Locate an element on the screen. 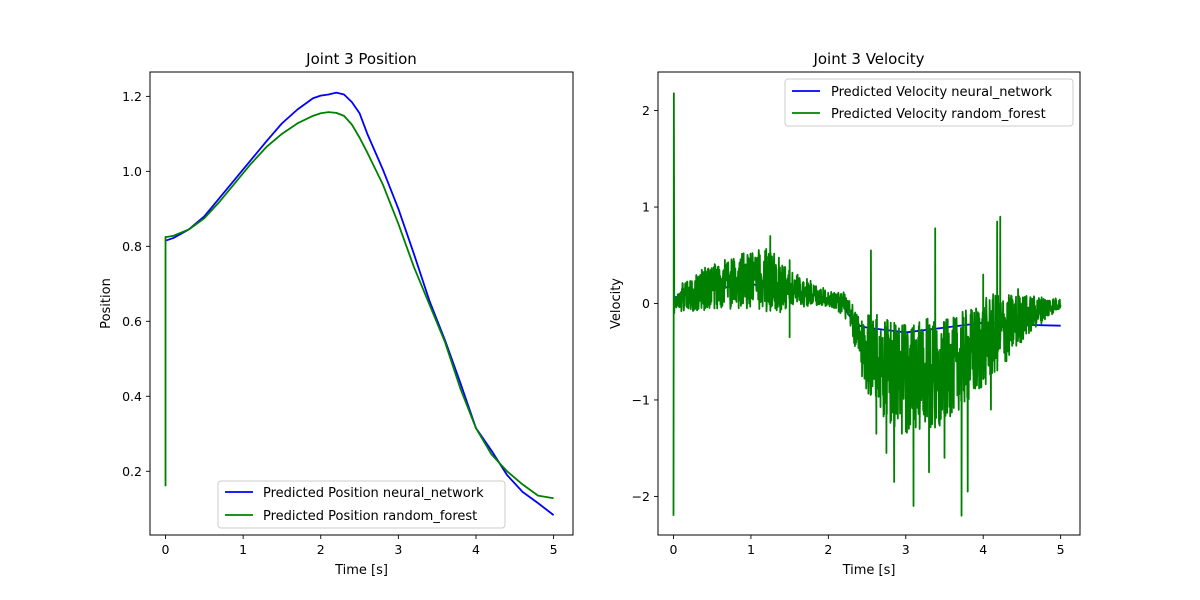  position-legend-box is located at coordinates (361, 504).